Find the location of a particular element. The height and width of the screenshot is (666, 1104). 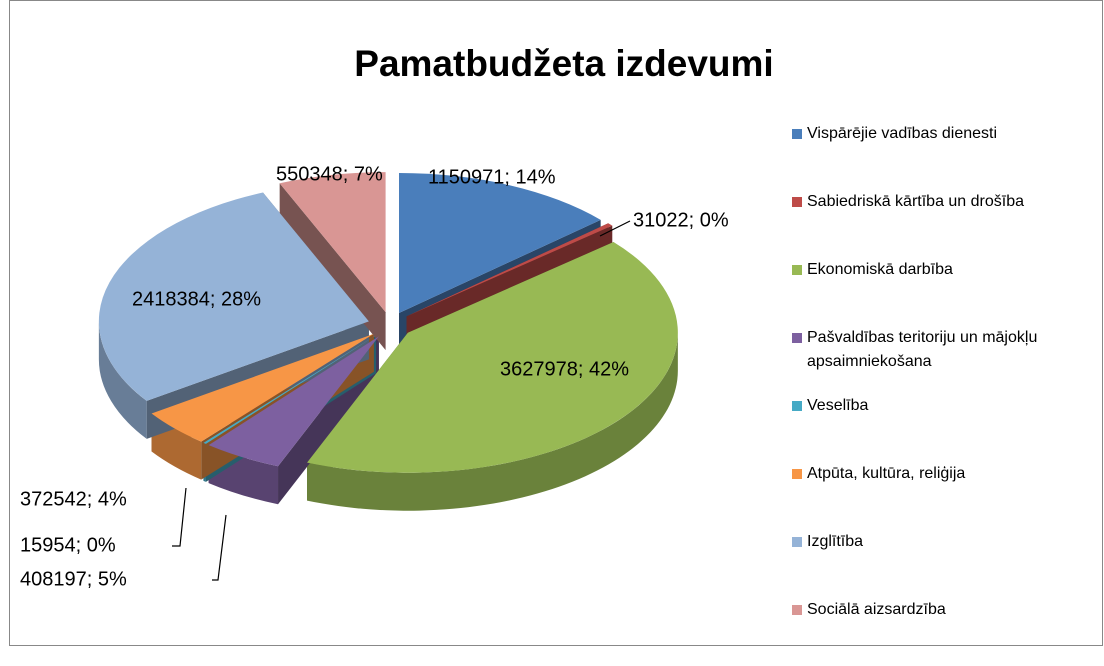

legend-entry: Izglītība is located at coordinates (940, 564).